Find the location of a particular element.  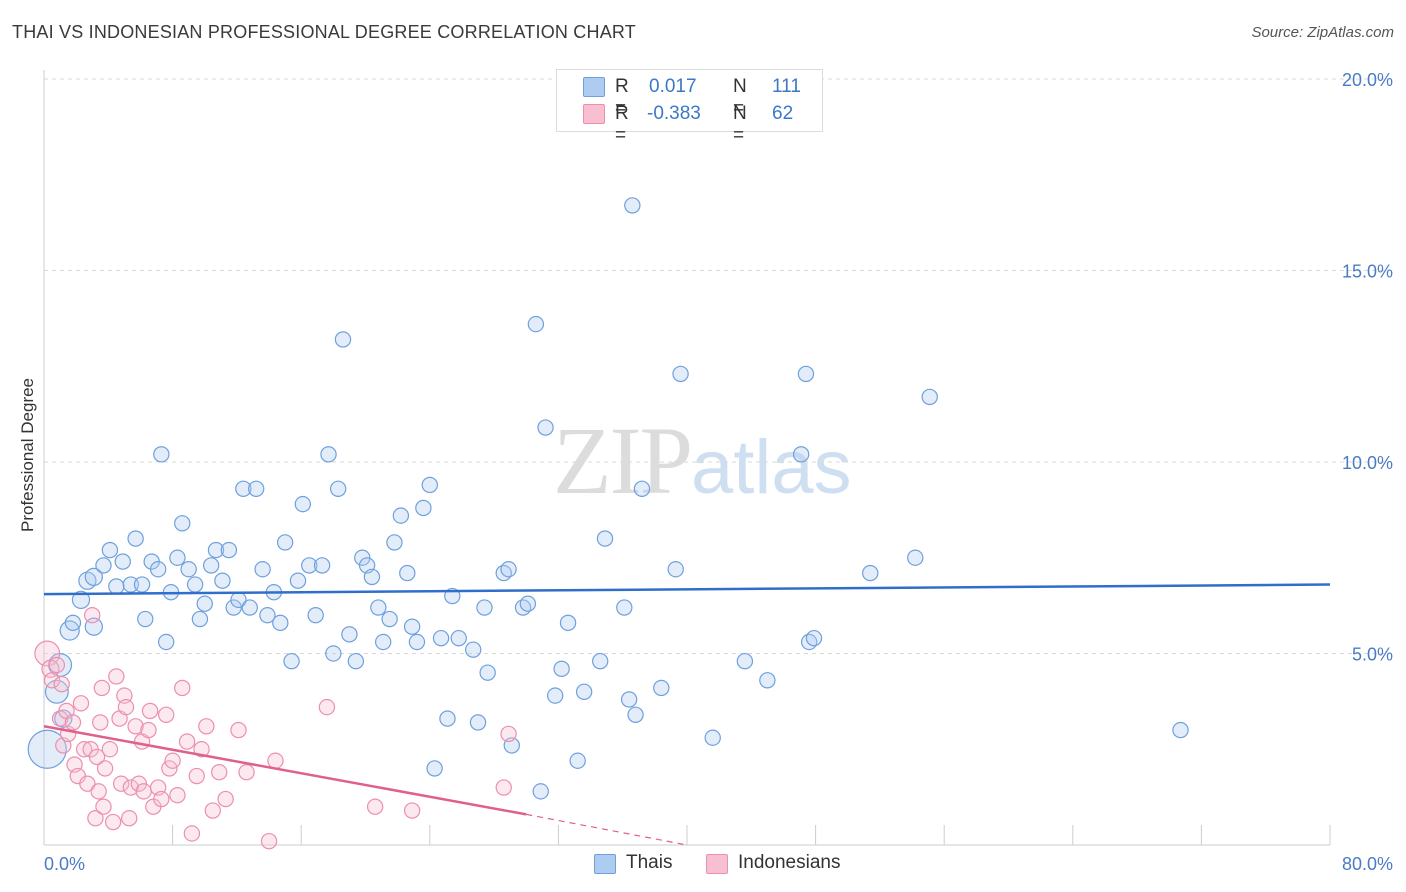

series-legend: Thais Indonesians is located at coordinates (703, 865).